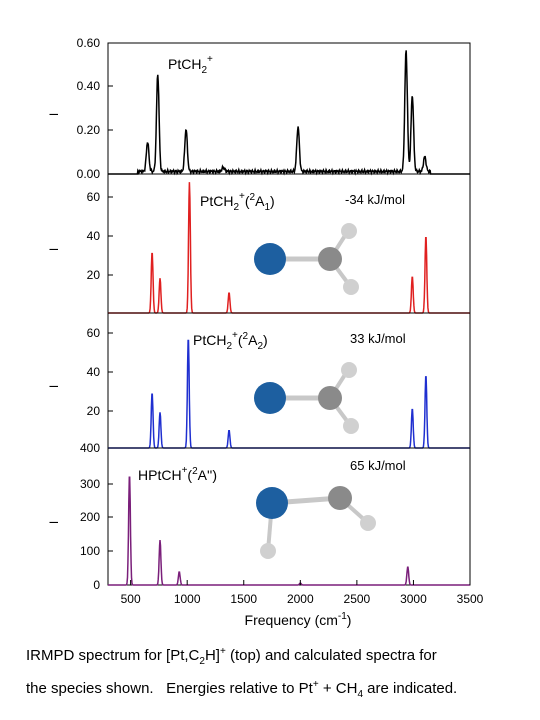 The image size is (540, 720). I want to click on caption-sub: 2, so click(202, 661).